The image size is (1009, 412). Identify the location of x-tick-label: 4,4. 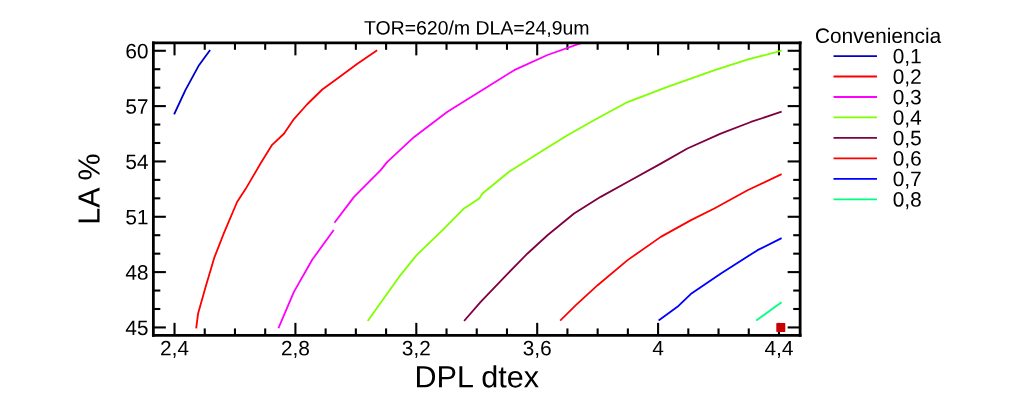
(778, 349).